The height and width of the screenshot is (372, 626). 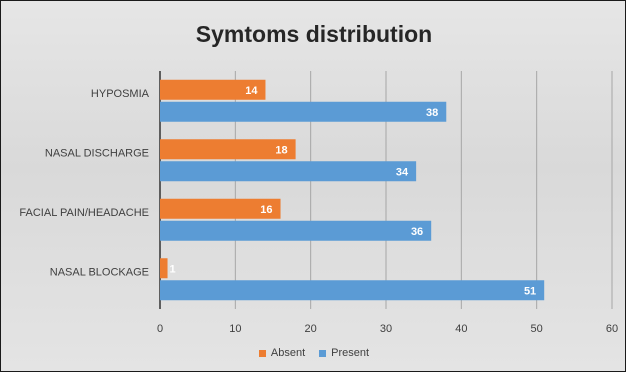 What do you see at coordinates (402, 172) in the screenshot?
I see `data-label-present: 34` at bounding box center [402, 172].